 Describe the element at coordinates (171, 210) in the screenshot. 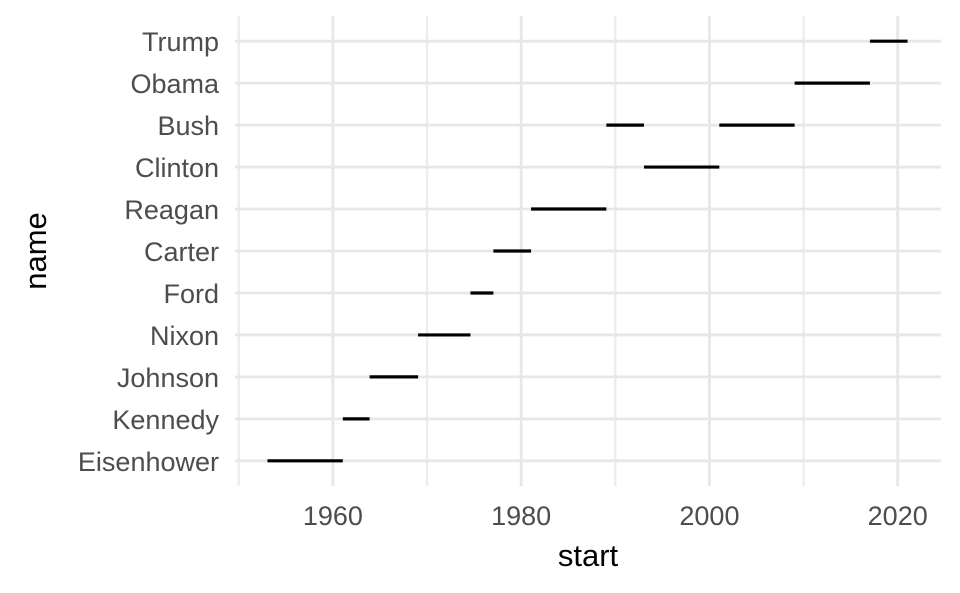

I see `y-tick-label: Reagan` at that location.